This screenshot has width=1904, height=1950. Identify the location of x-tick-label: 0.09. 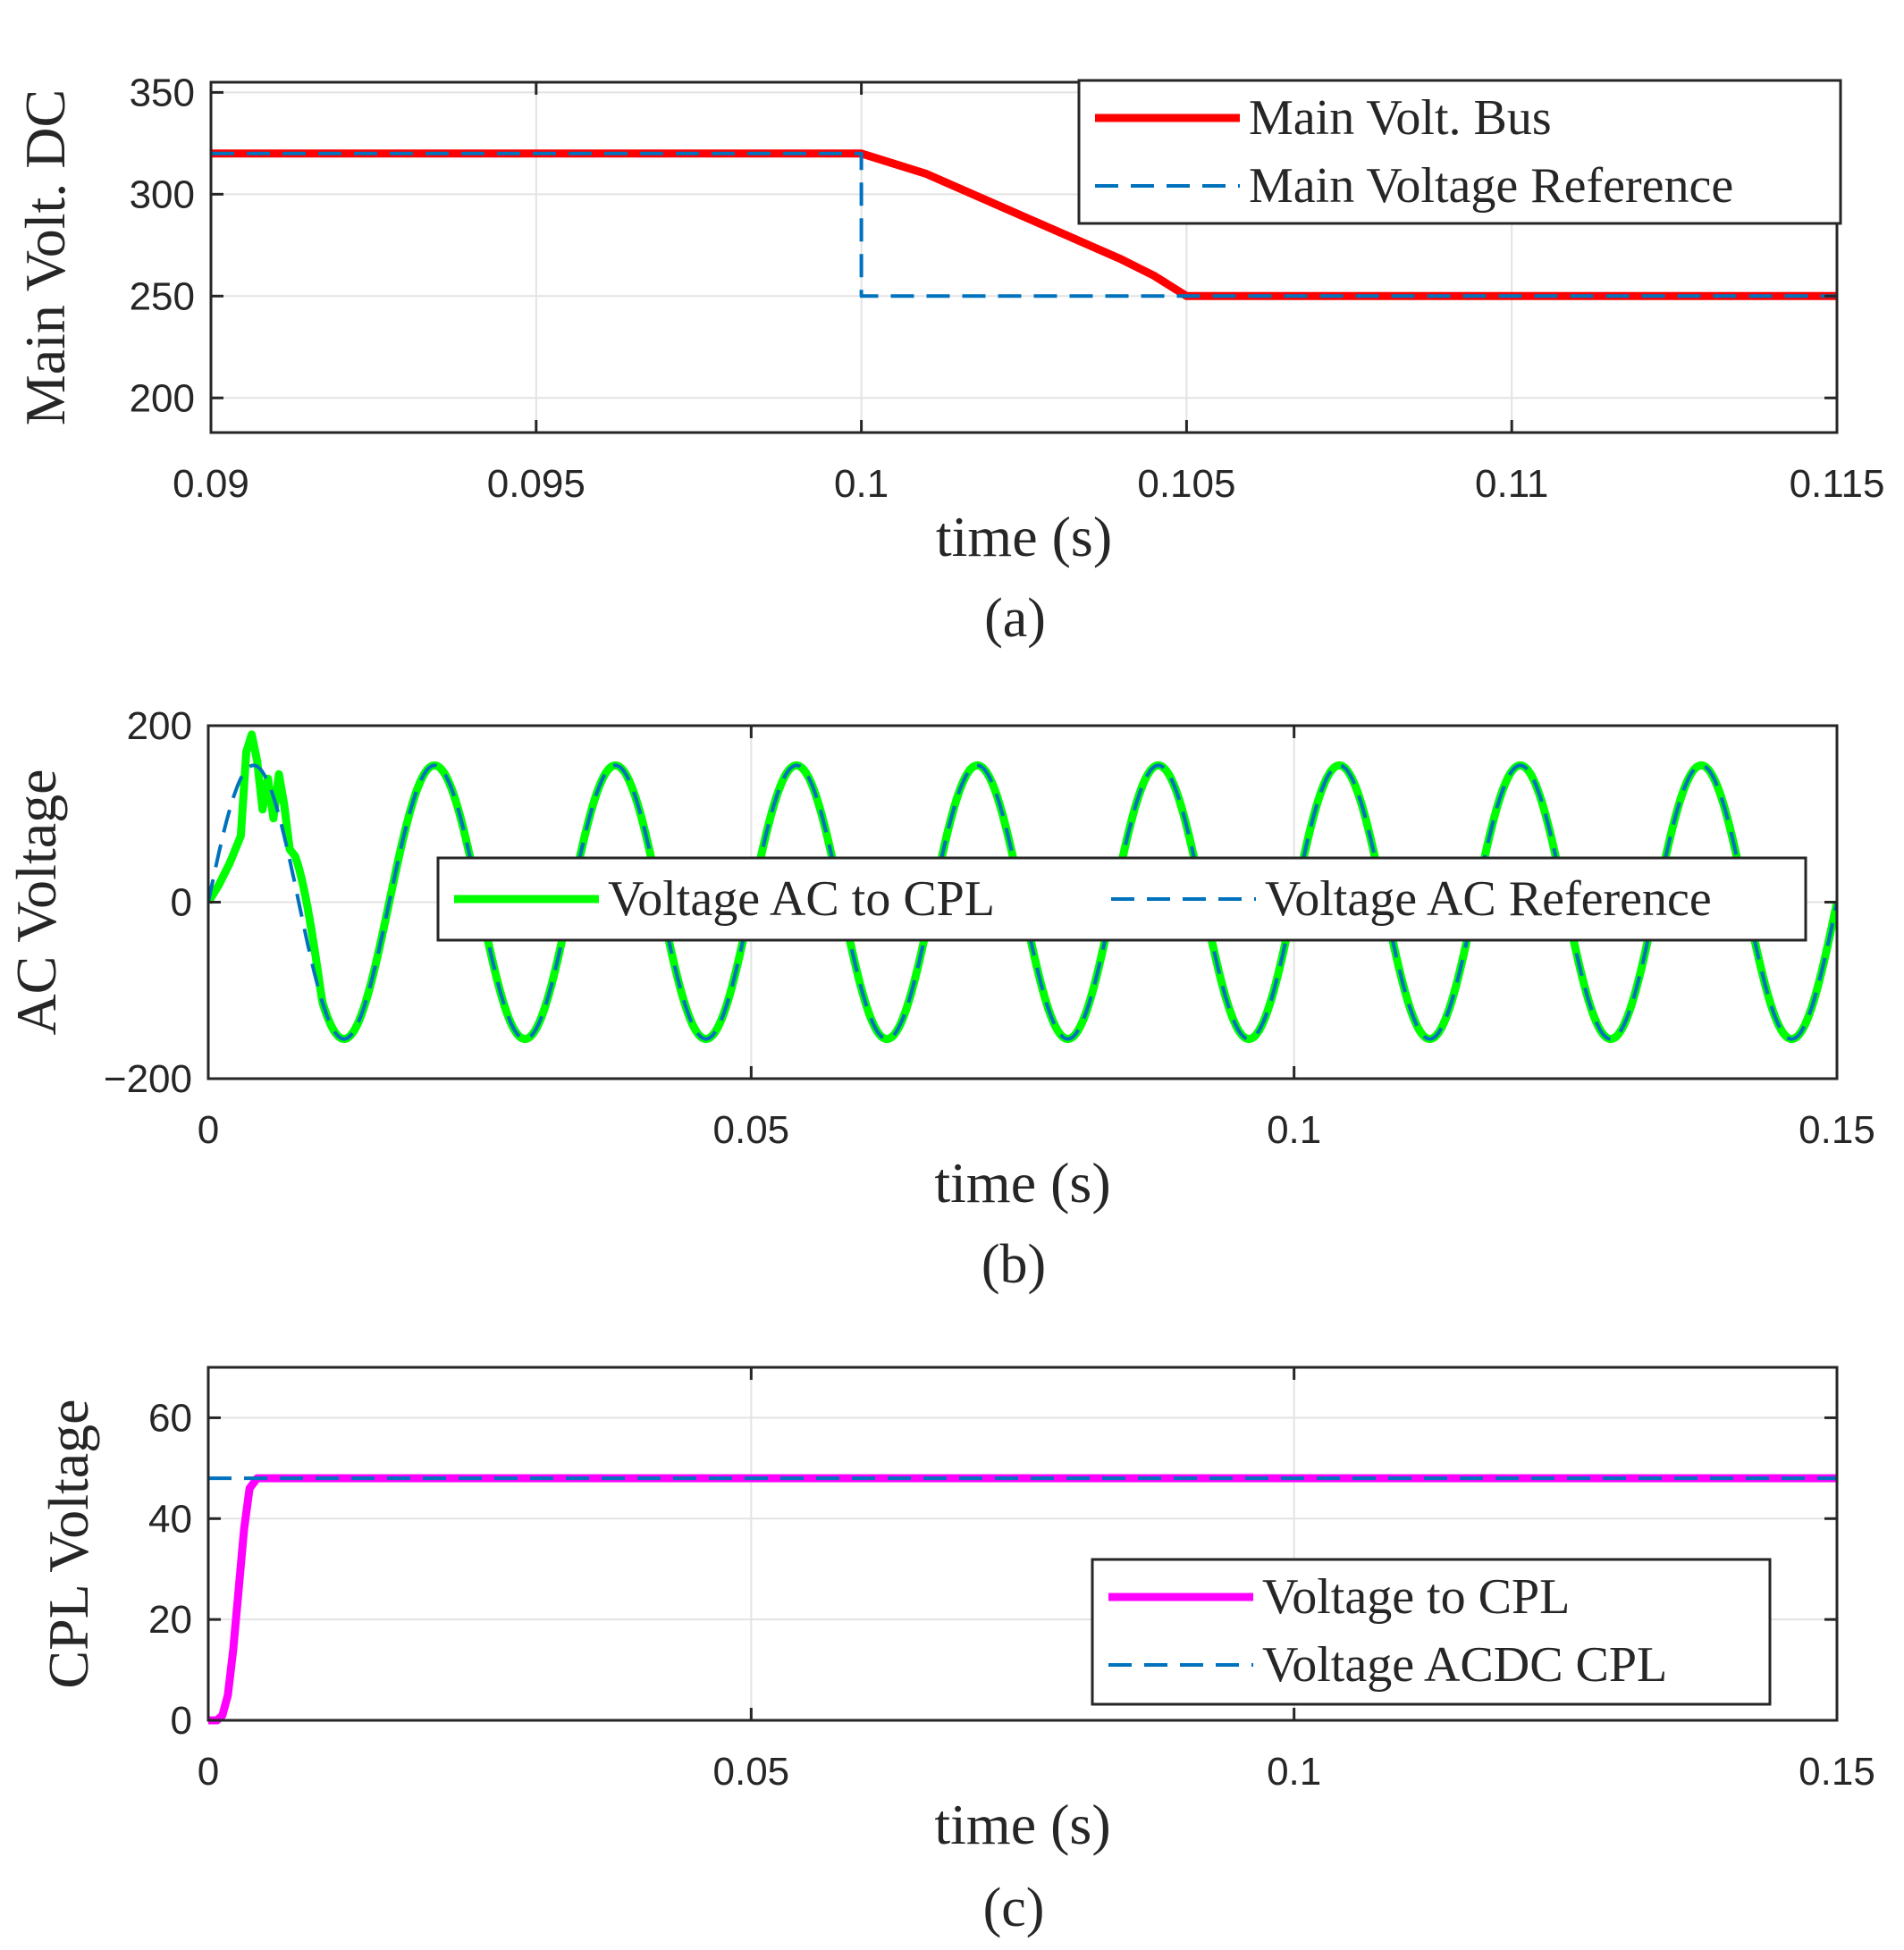
(211, 484).